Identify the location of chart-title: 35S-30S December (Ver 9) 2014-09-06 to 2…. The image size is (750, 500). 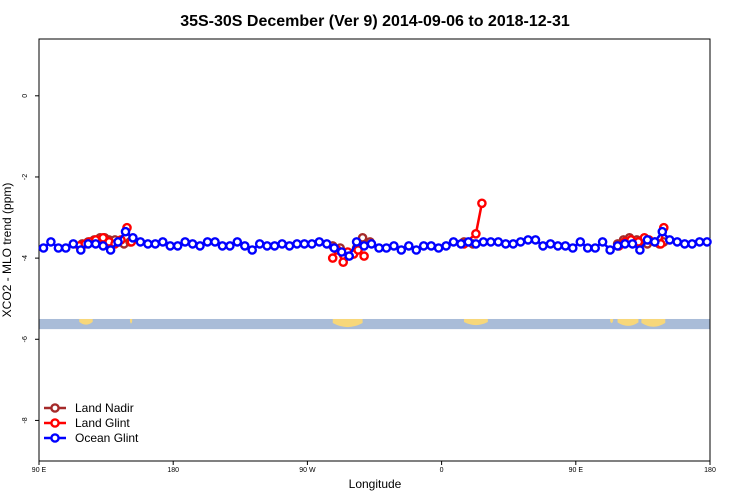
(375, 21).